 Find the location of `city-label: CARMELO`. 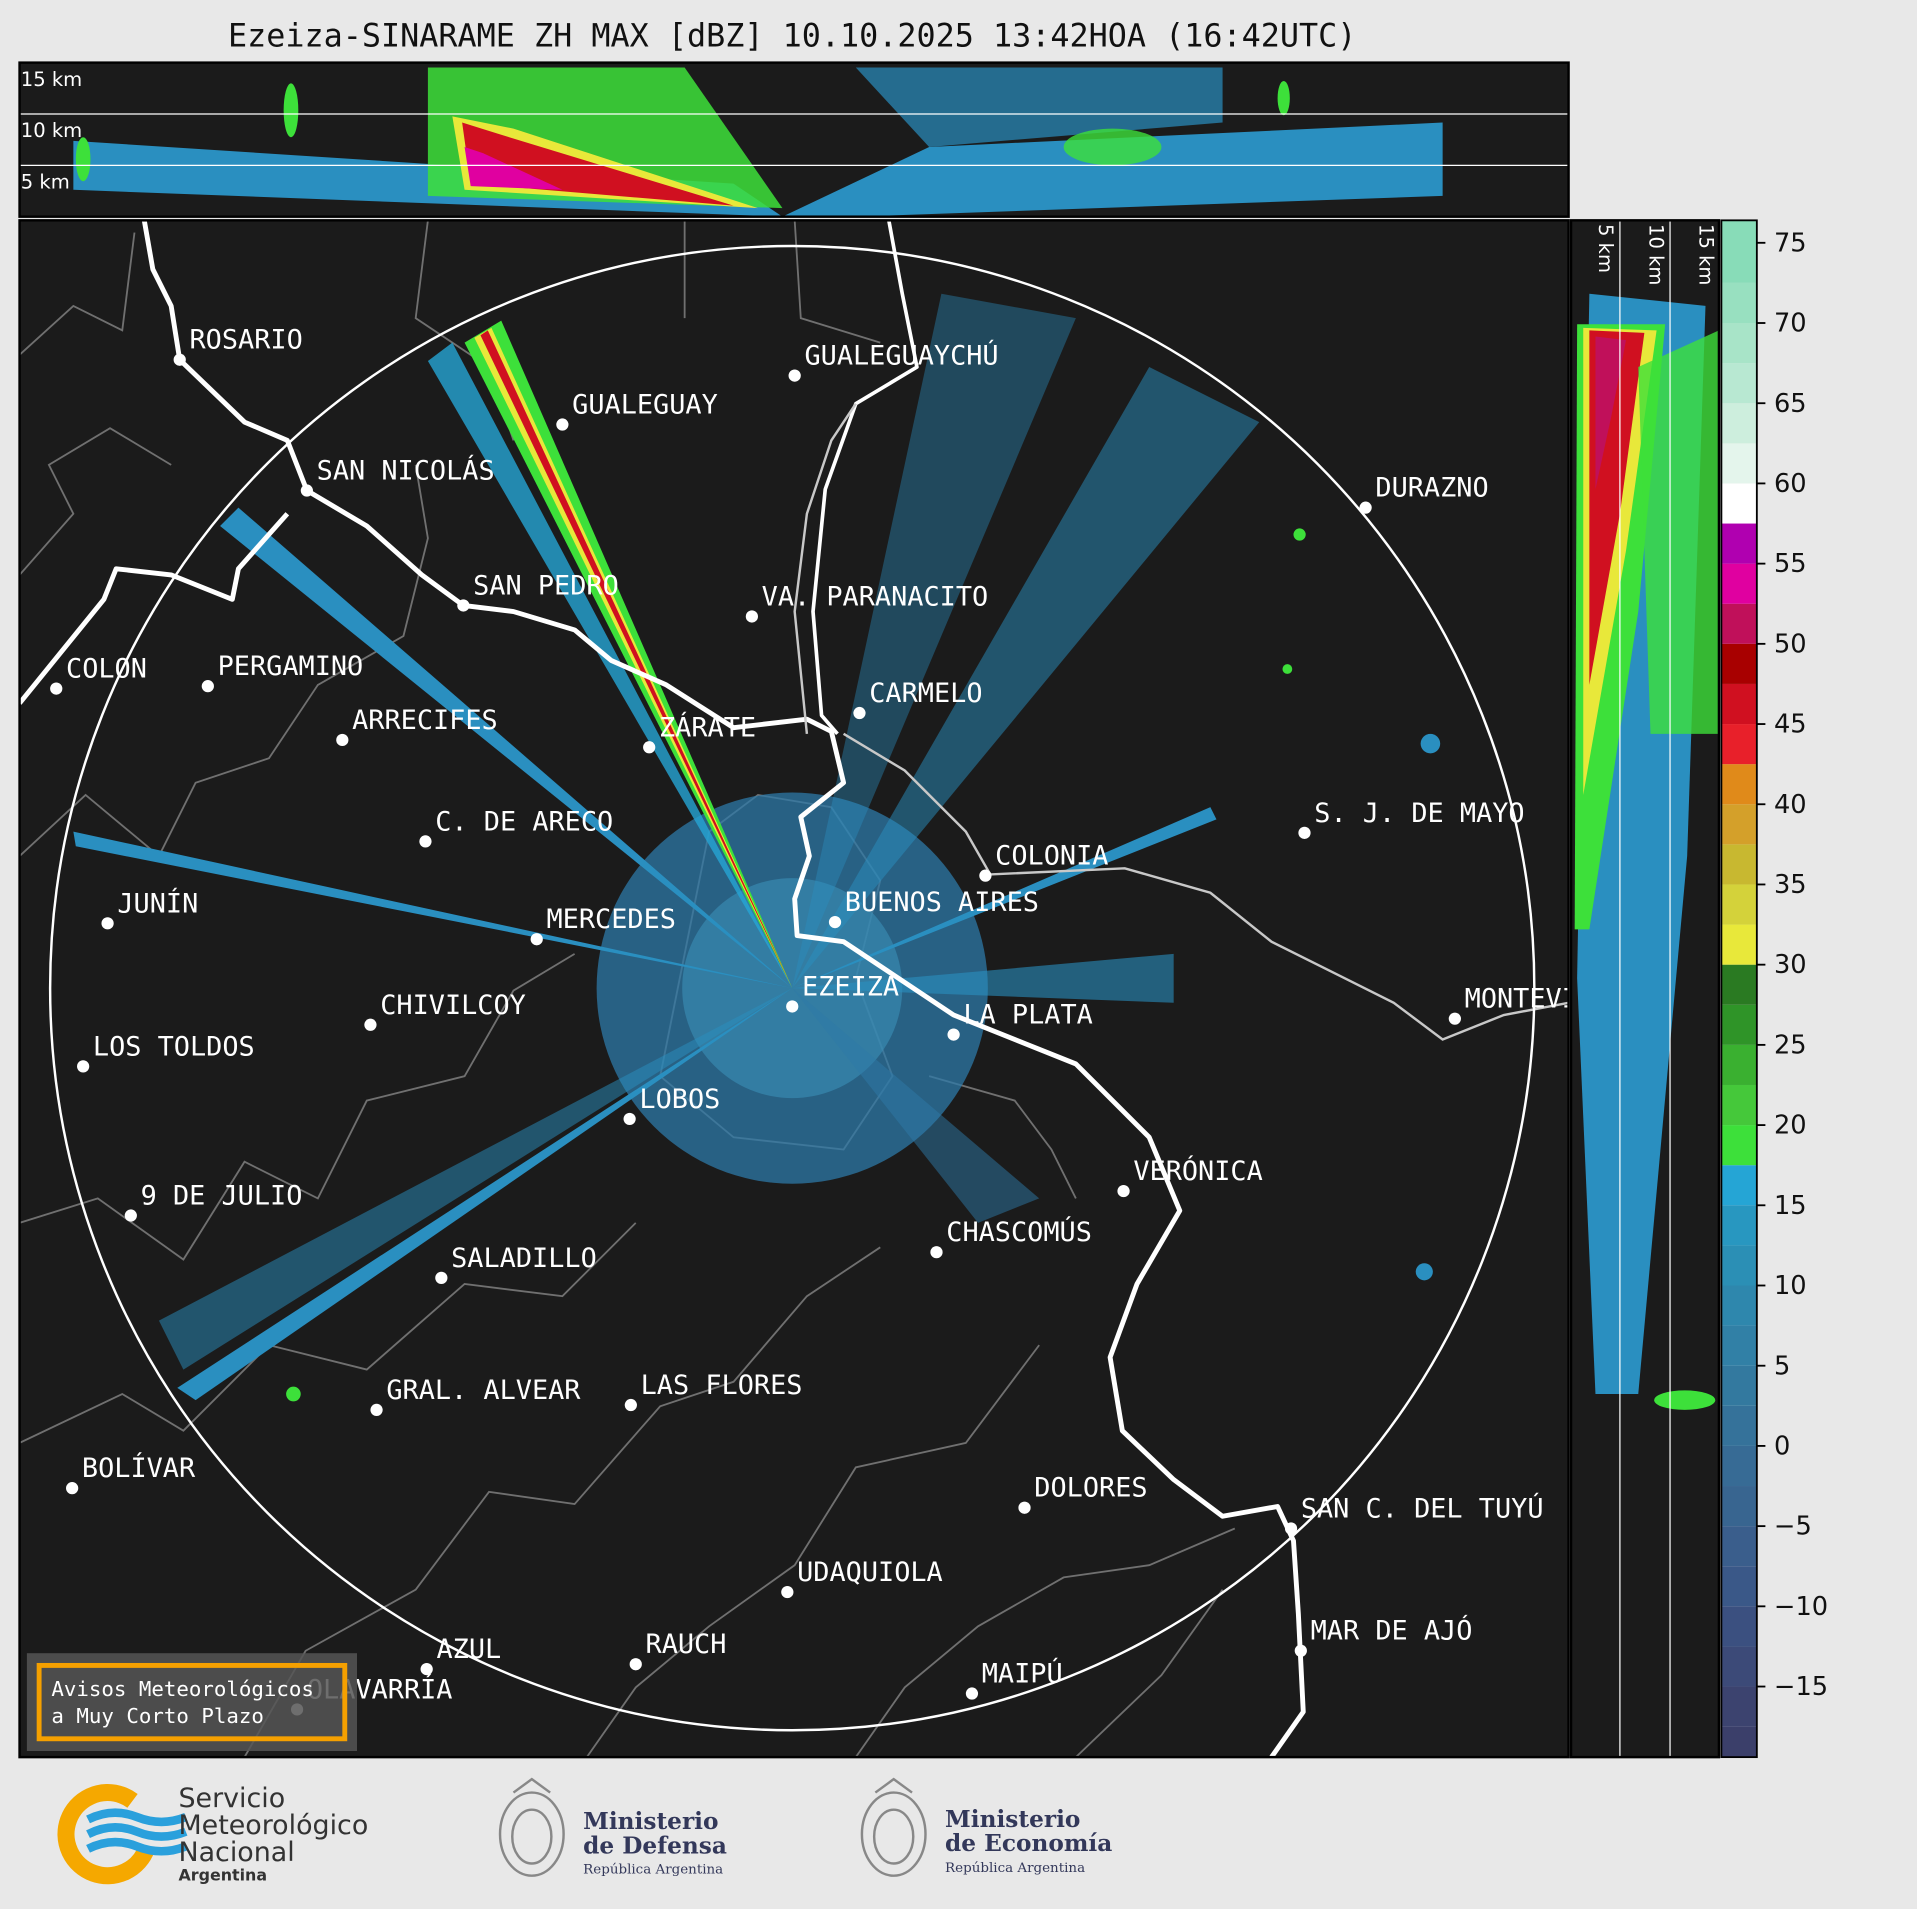

city-label: CARMELO is located at coordinates (925, 693).